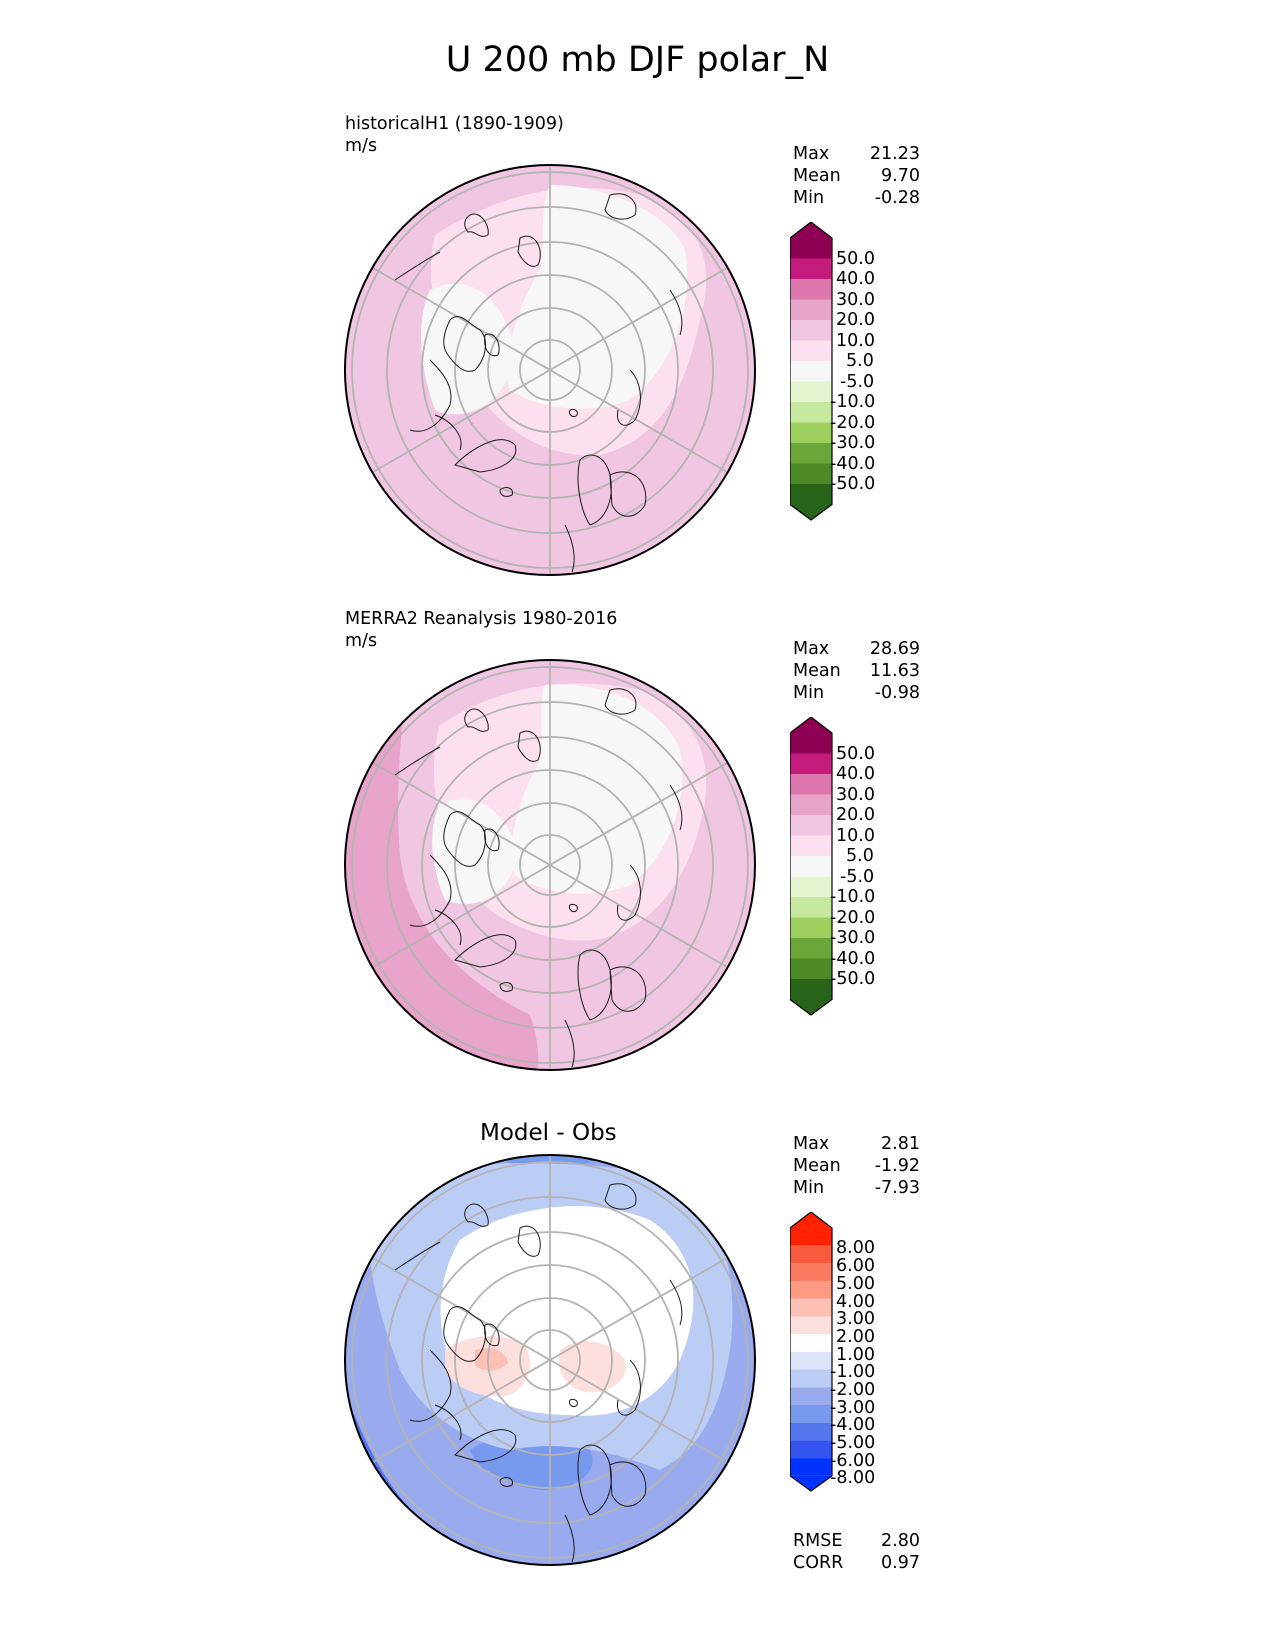  Describe the element at coordinates (853, 1372) in the screenshot. I see `colorbar-tick-label: -1.00` at that location.